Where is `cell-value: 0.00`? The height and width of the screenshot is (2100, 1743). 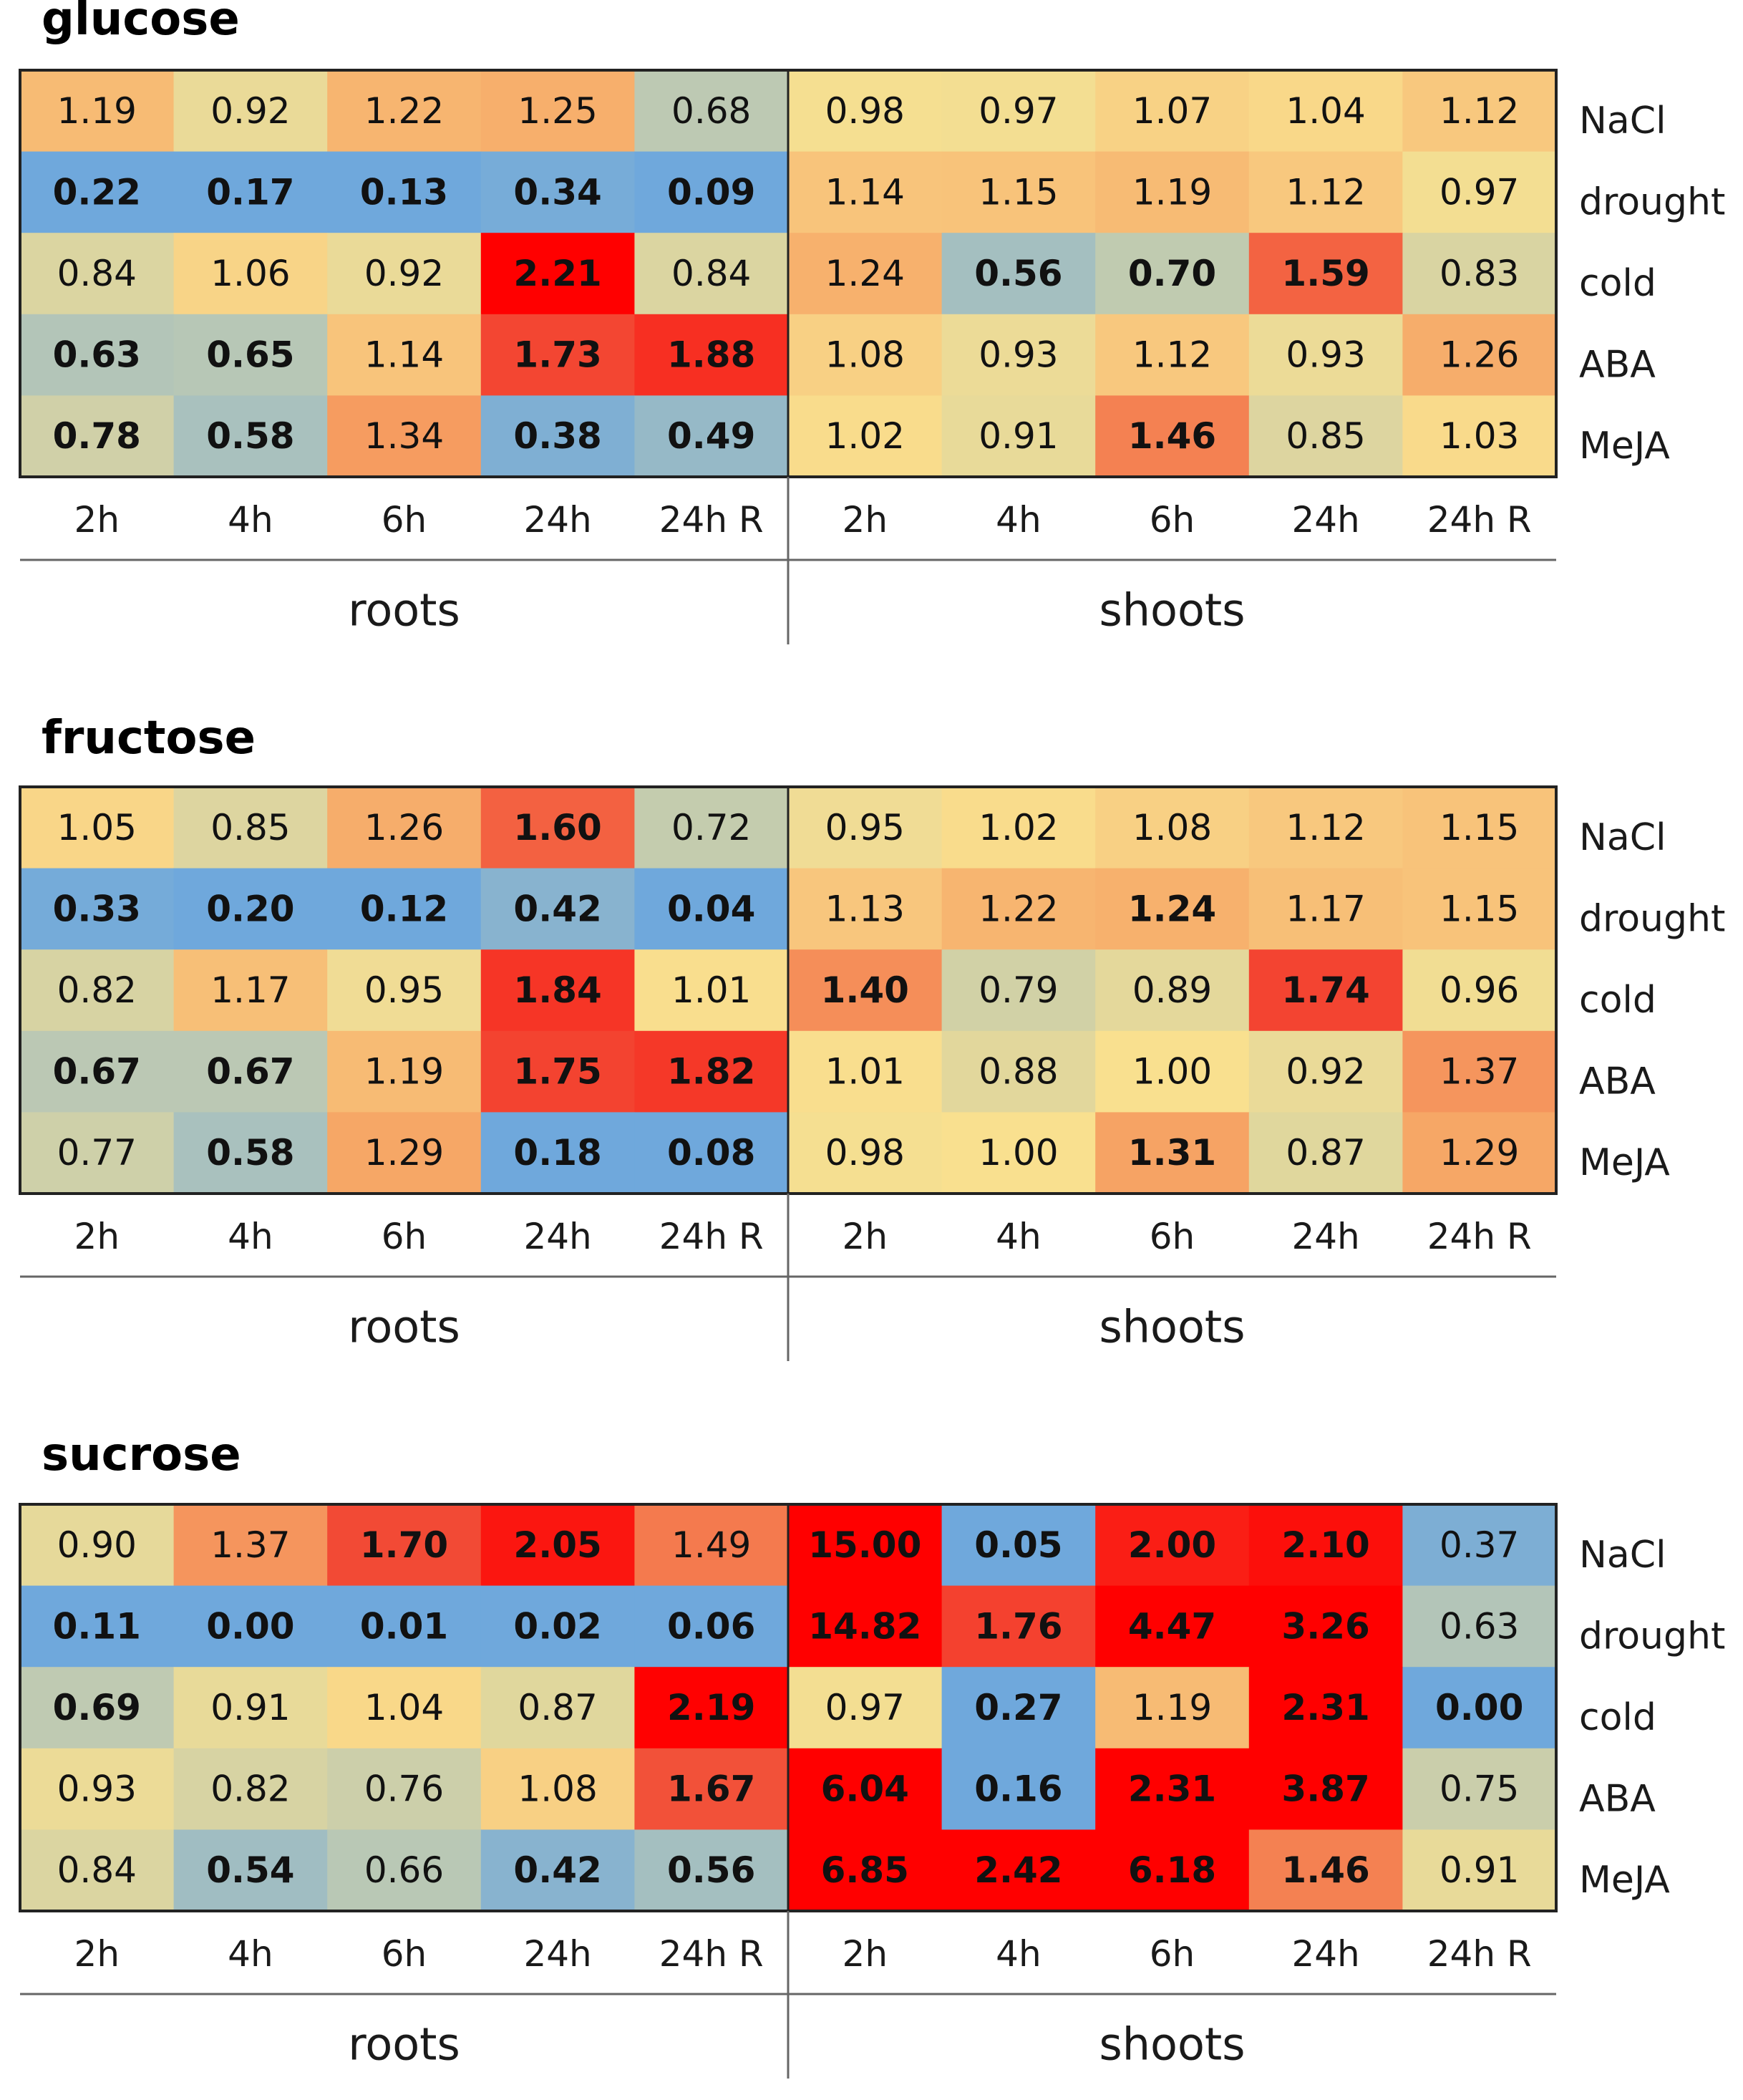 cell-value: 0.00 is located at coordinates (1479, 1707).